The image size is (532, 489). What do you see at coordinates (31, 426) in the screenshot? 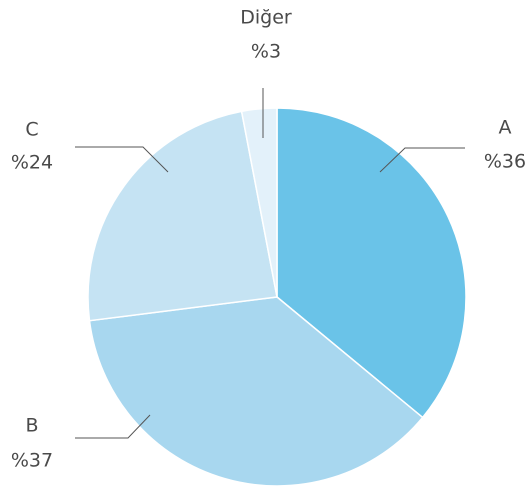
I see `slice-label: B` at bounding box center [31, 426].